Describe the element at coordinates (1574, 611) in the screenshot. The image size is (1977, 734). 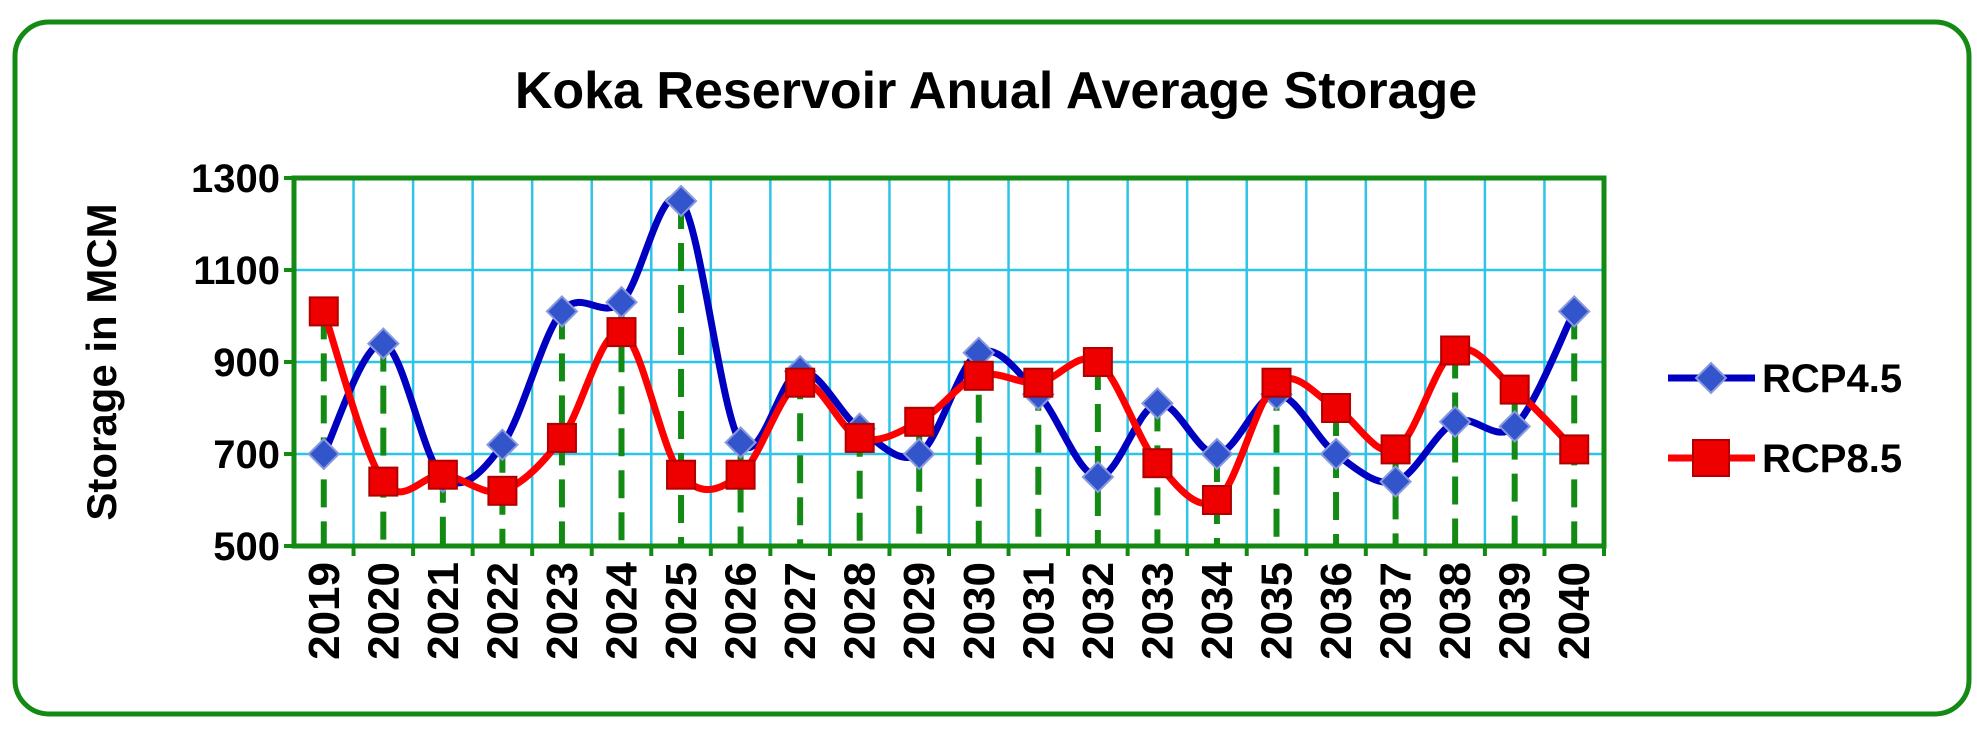
I see `x-tick-label: 2040` at that location.